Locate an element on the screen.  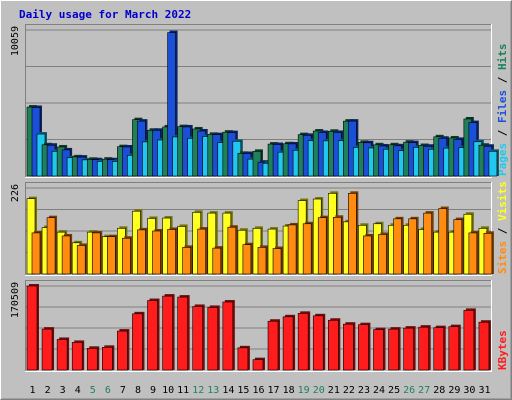
x-tick-label: 18 is located at coordinates (289, 390).